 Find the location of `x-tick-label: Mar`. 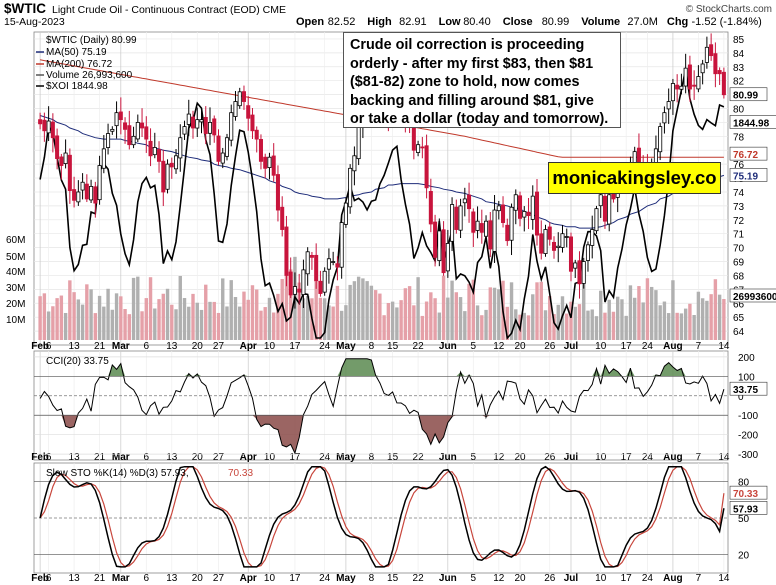

x-tick-label: Mar is located at coordinates (121, 578).